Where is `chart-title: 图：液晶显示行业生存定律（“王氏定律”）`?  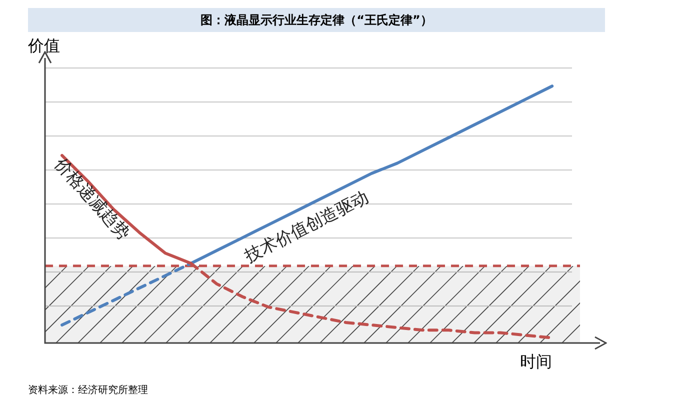 chart-title: 图：液晶显示行业生存定律（“王氏定律”） is located at coordinates (316, 20).